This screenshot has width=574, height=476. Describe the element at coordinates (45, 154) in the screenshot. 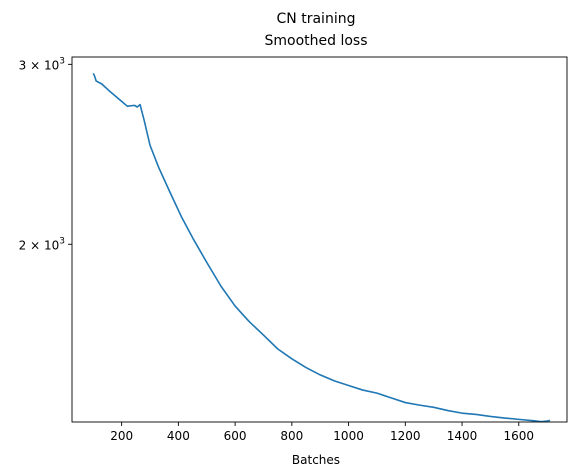

I see `y-axis-ticks: 3 × 103 2 × 103` at that location.